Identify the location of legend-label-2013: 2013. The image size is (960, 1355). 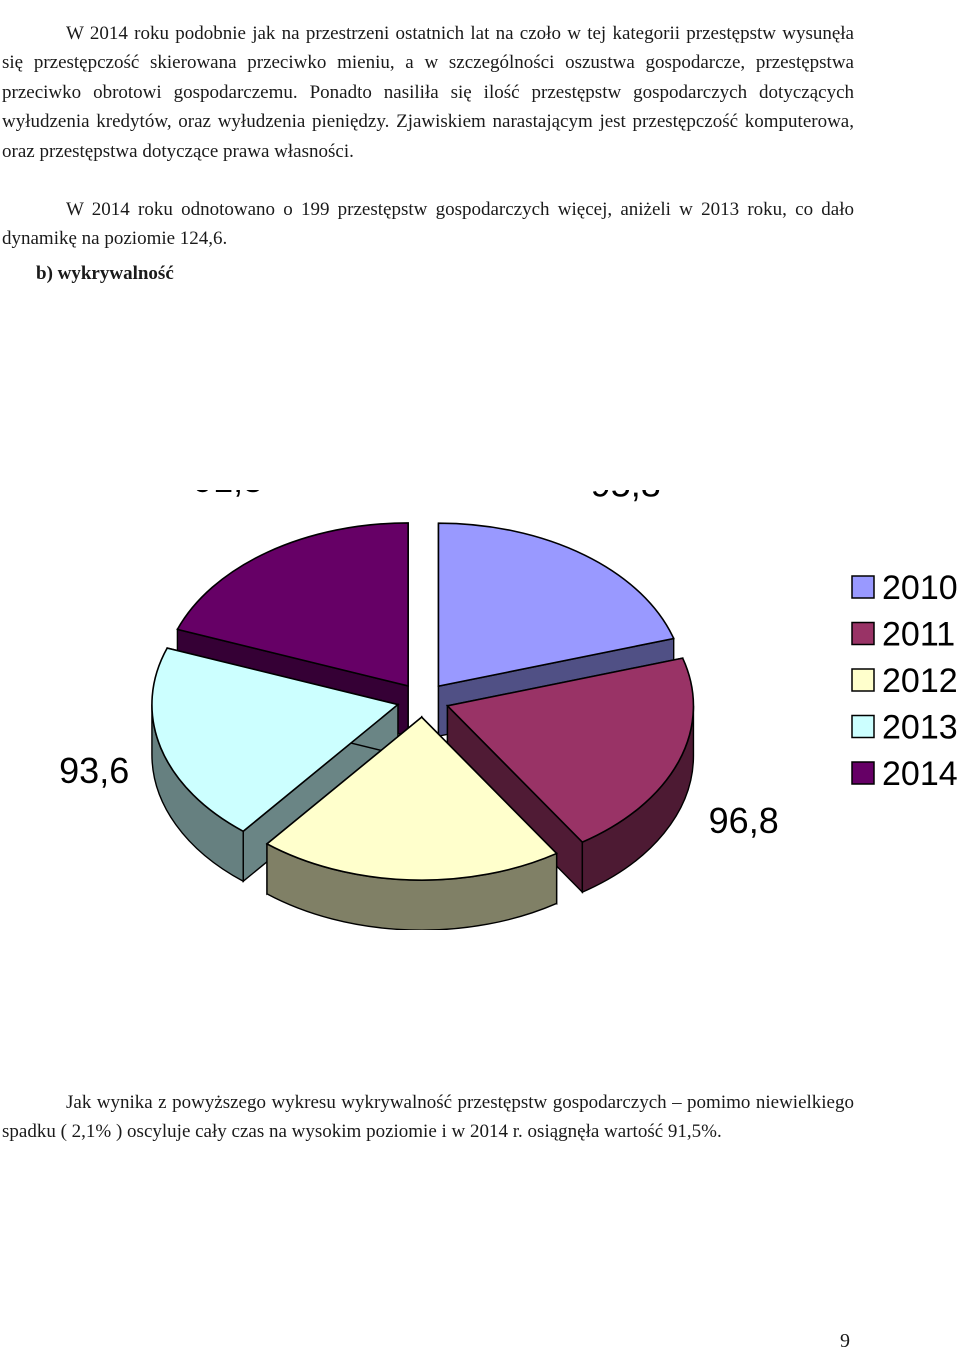
(920, 728).